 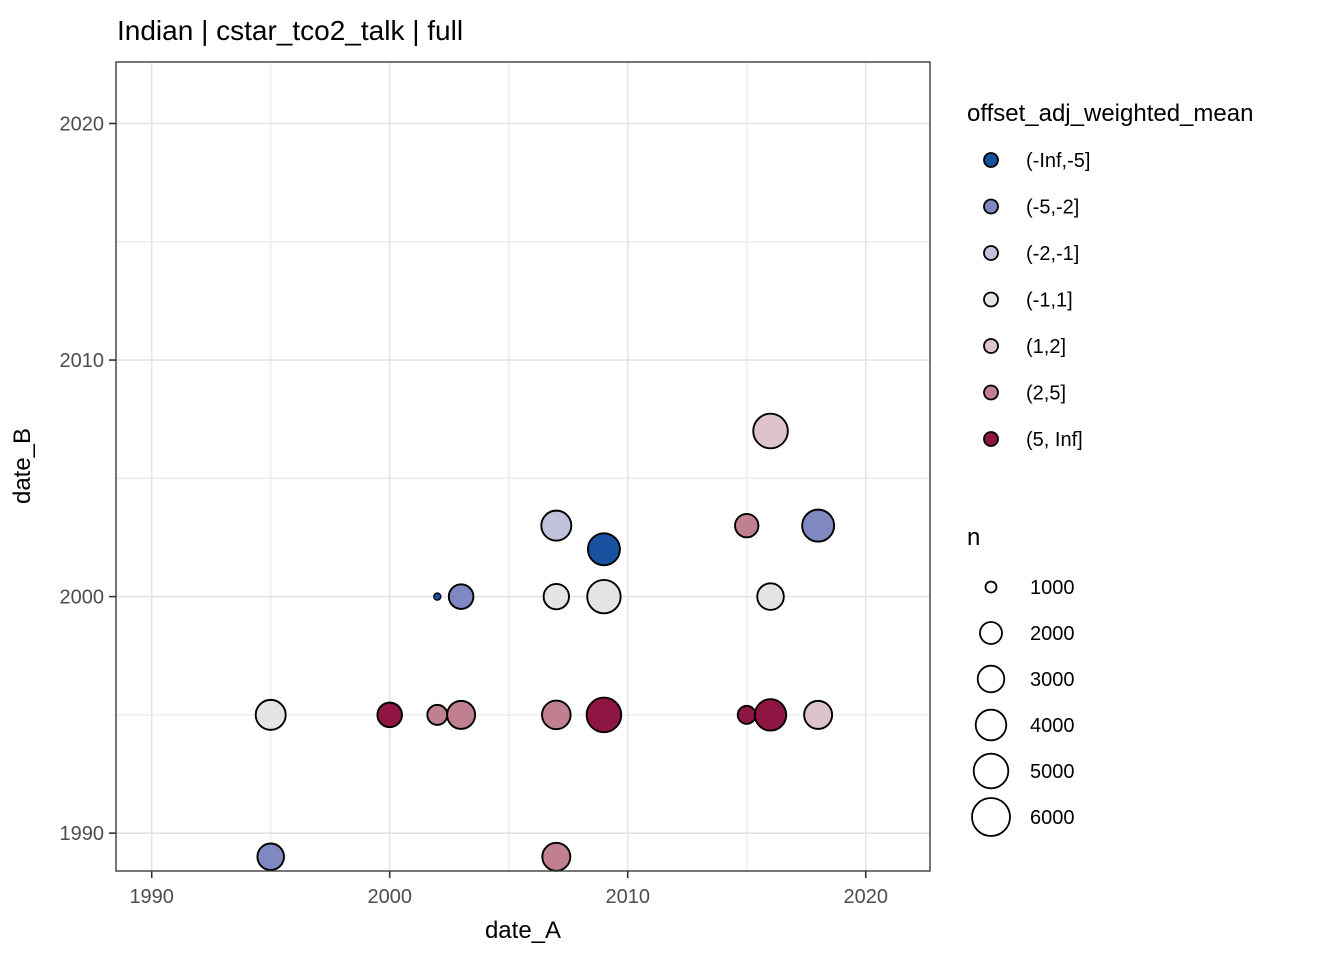 What do you see at coordinates (88, 479) in the screenshot?
I see `y-axis: 1990 2000 2010 2020` at bounding box center [88, 479].